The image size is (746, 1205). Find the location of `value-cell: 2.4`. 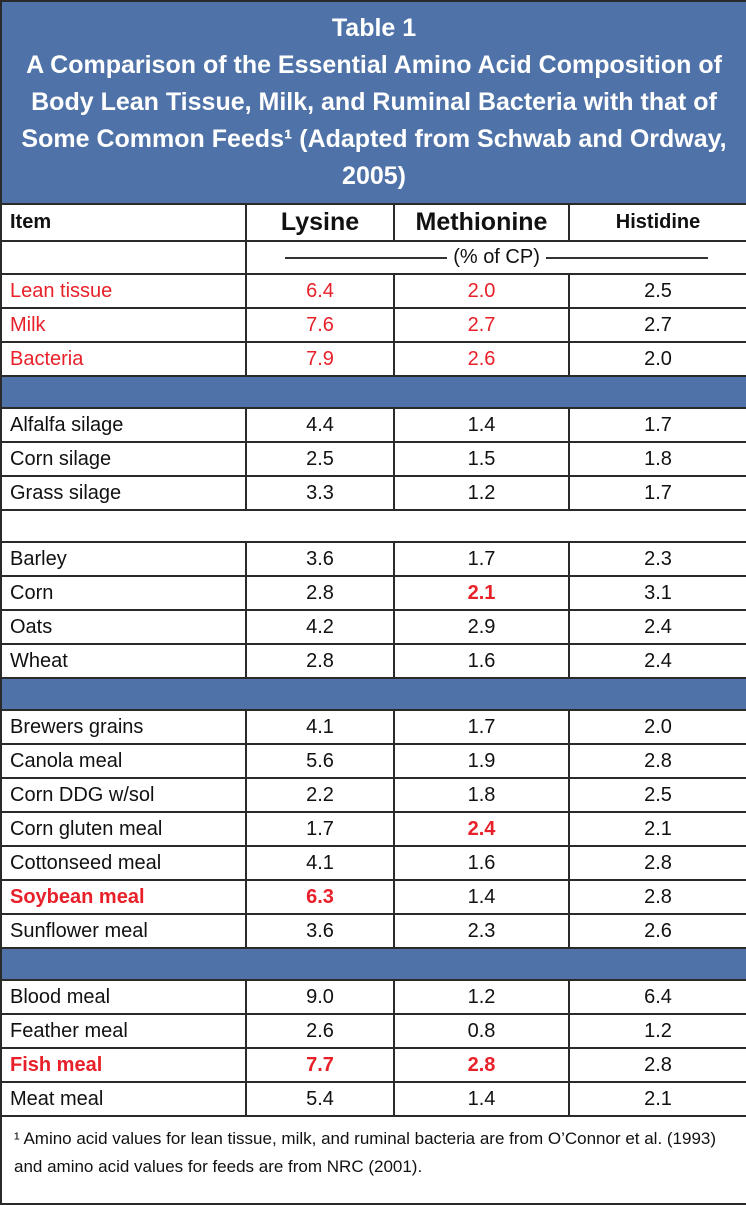

value-cell: 2.4 is located at coordinates (656, 661).